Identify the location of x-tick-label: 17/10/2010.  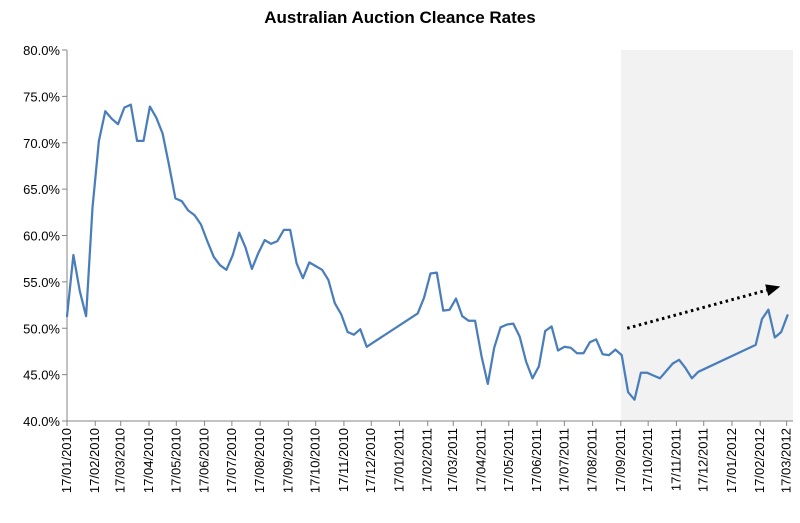
(315, 460).